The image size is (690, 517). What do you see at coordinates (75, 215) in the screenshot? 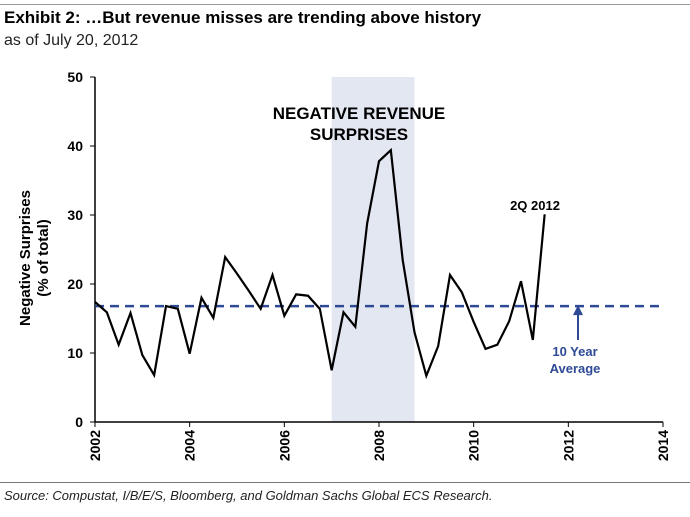
I see `y-tick-label: 30` at bounding box center [75, 215].